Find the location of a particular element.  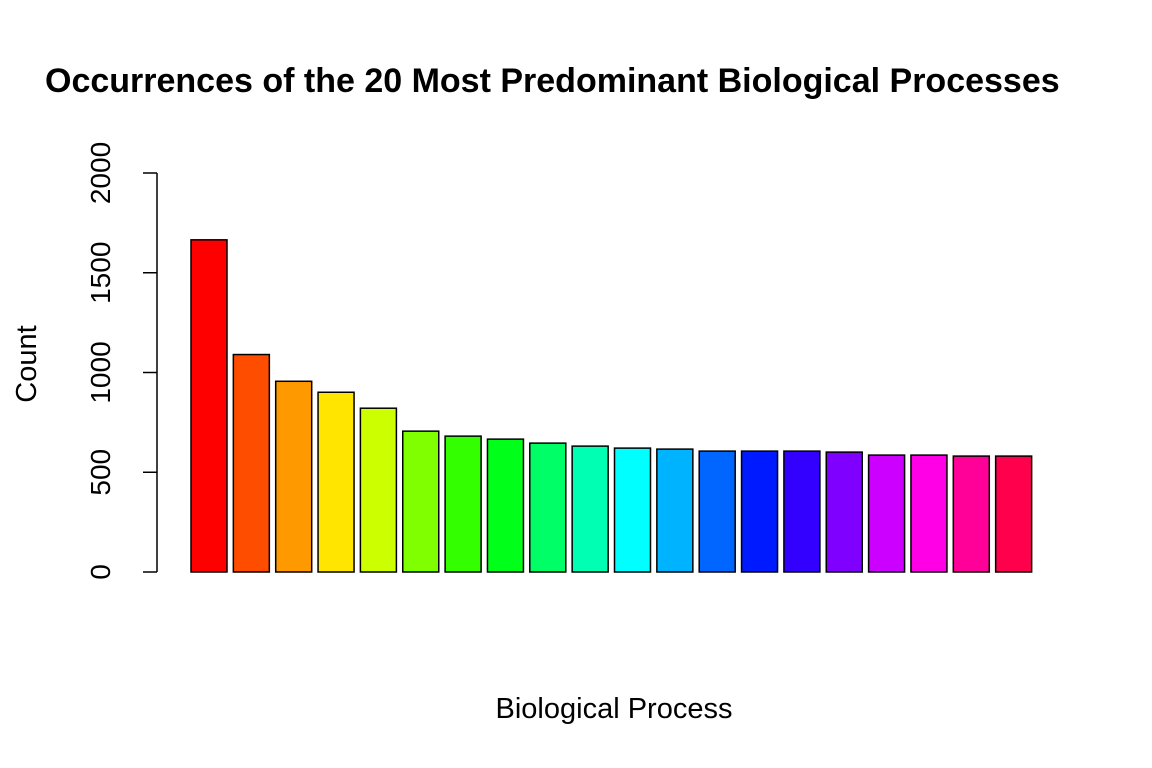

y-tick-label: 2000 is located at coordinates (100, 173).